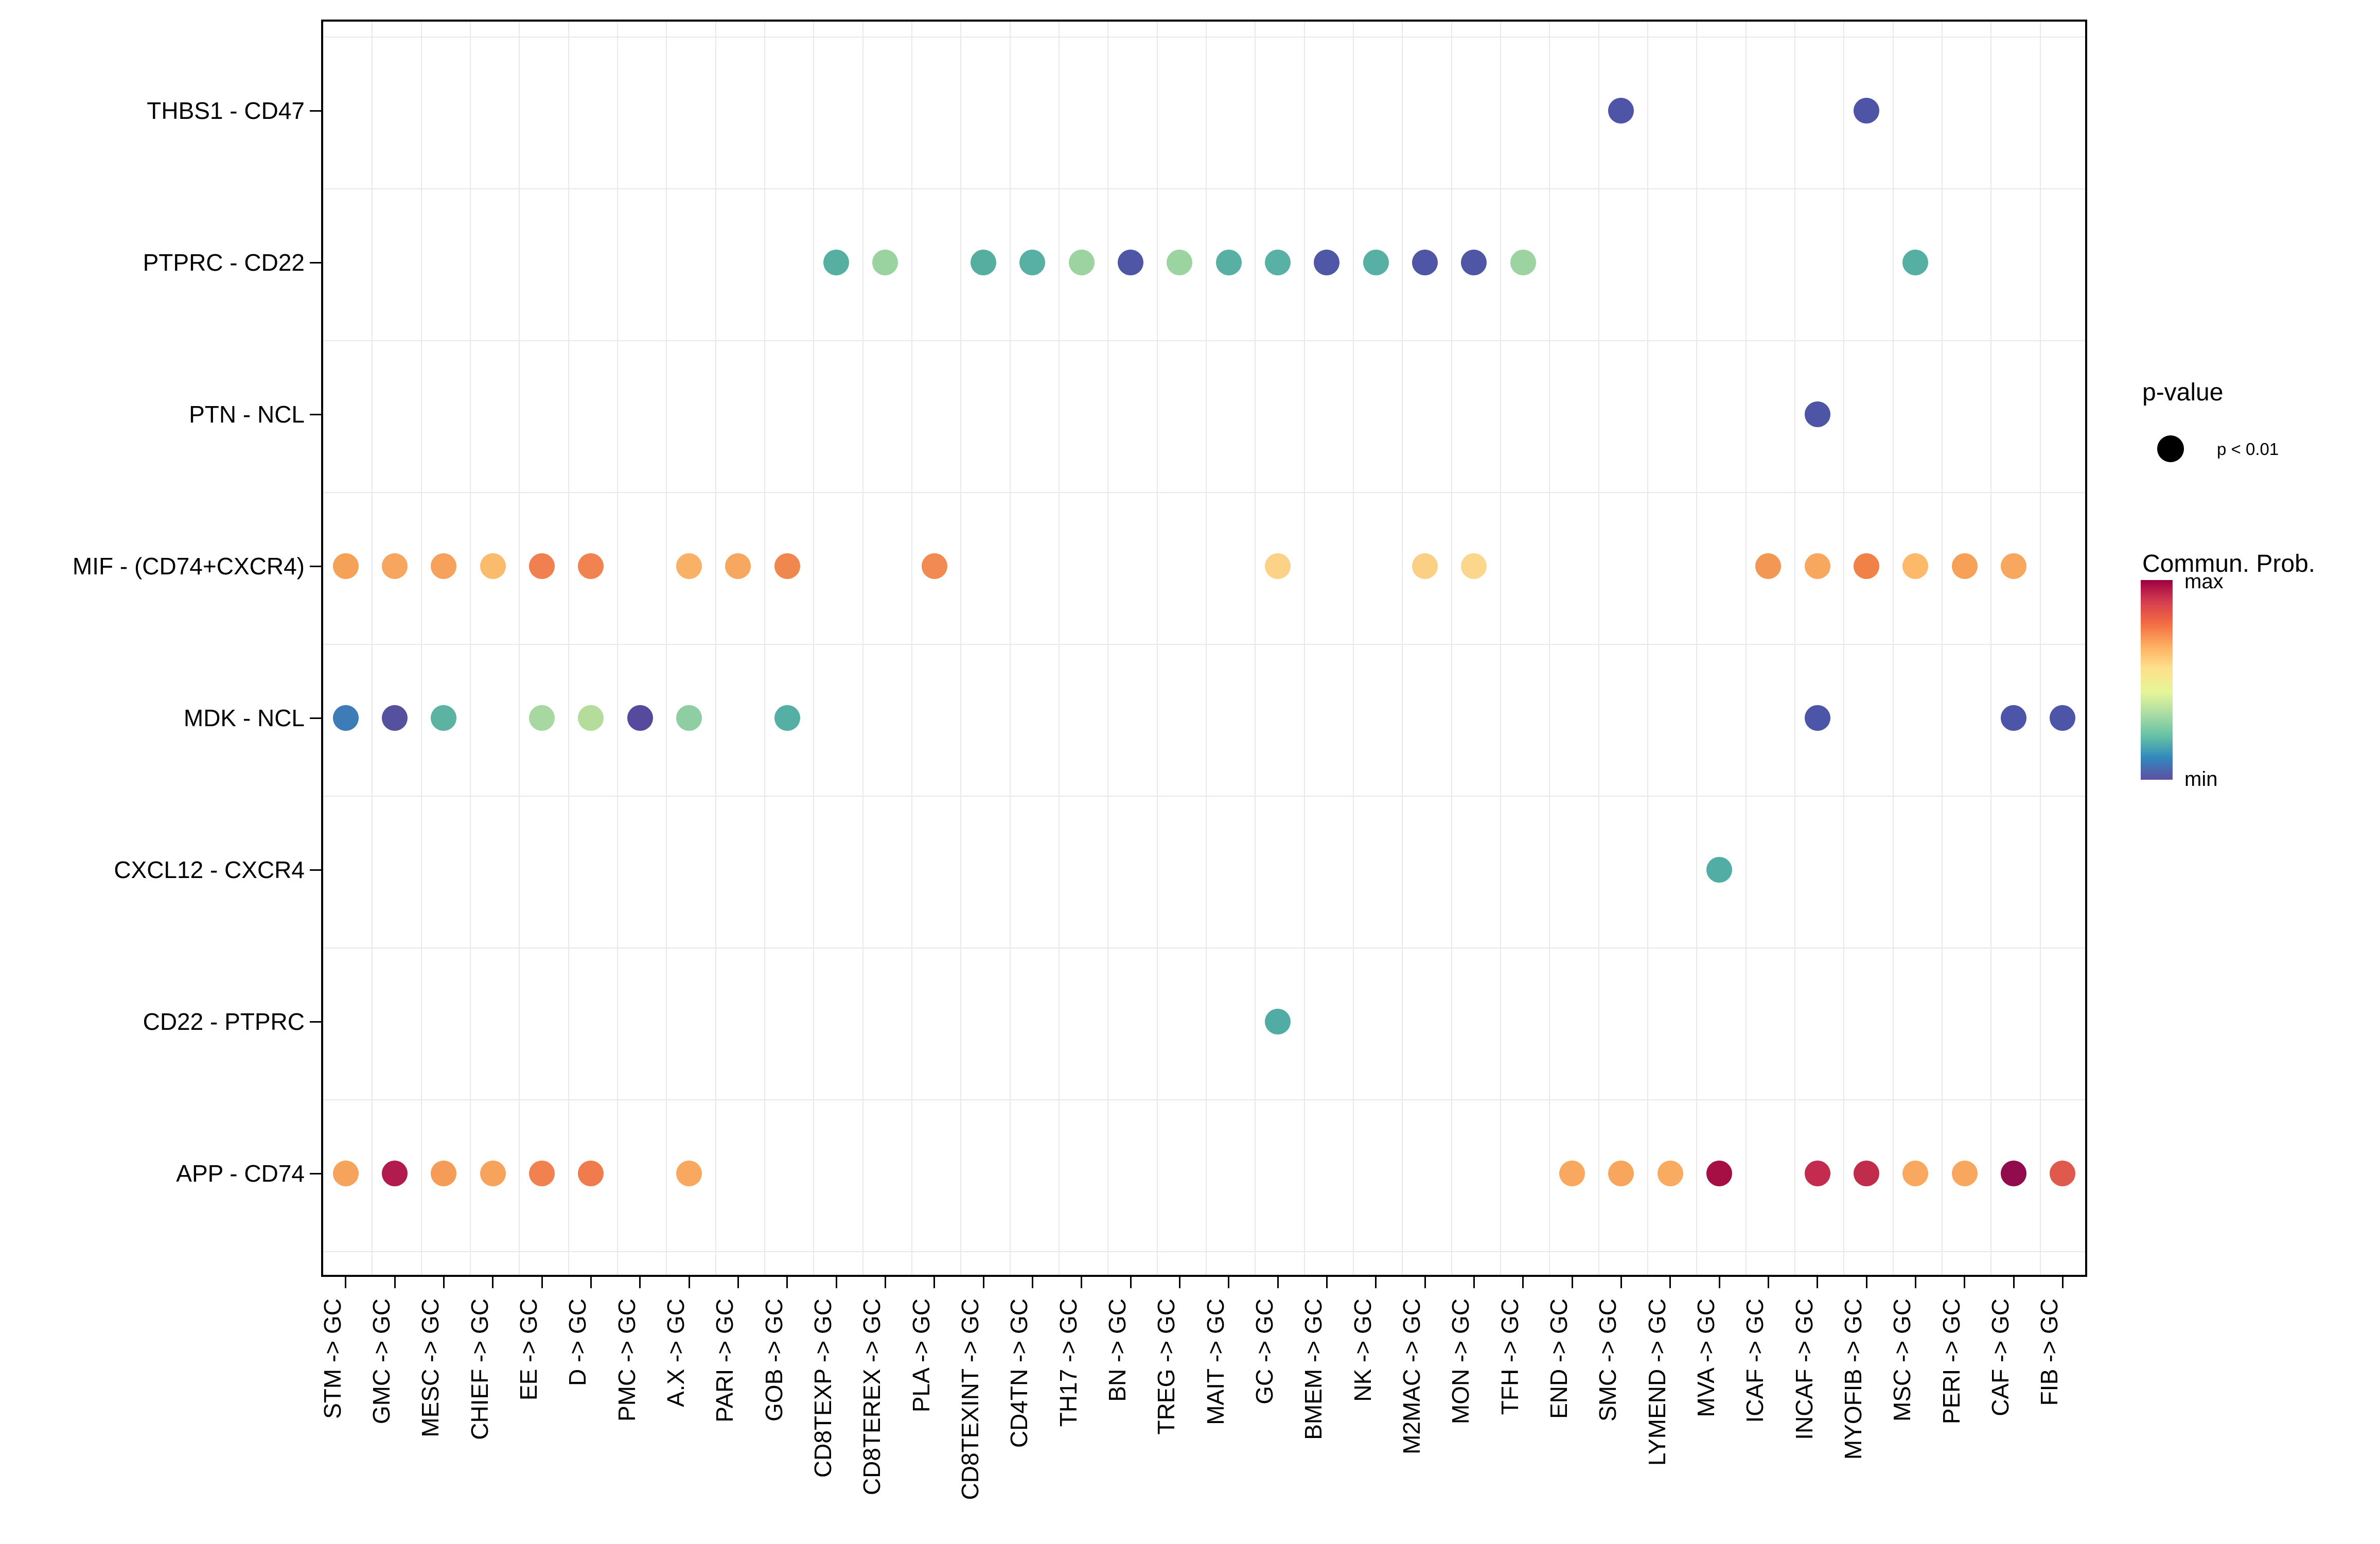  What do you see at coordinates (1019, 1373) in the screenshot?
I see `x-axis-label: CD4TN -> GC` at bounding box center [1019, 1373].